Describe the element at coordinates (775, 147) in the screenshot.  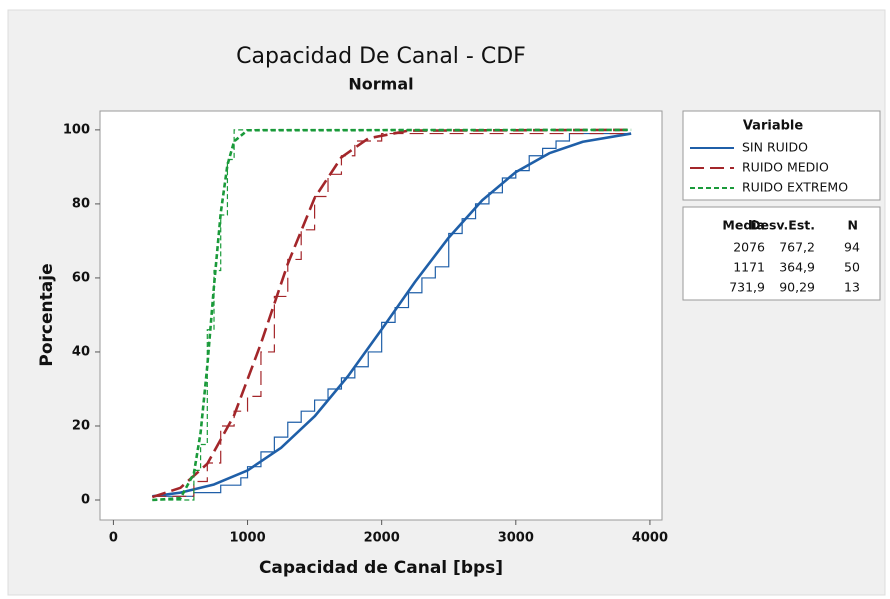
I see `legend-label: SIN RUIDO` at that location.